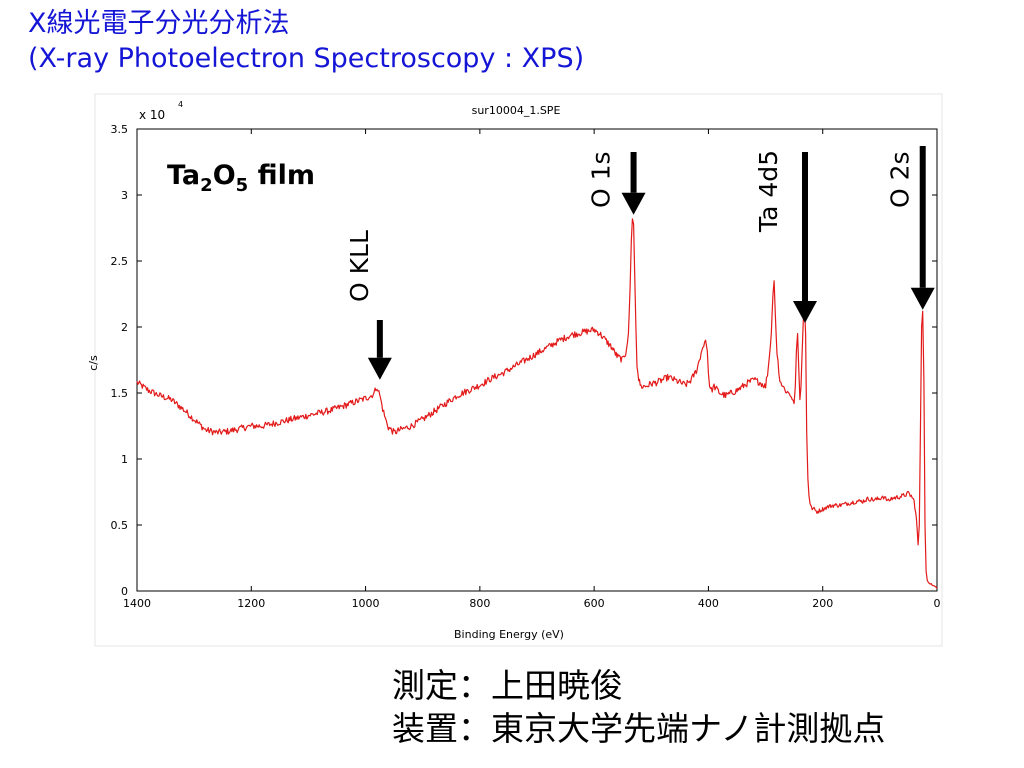 This screenshot has width=1024, height=768. What do you see at coordinates (594, 603) in the screenshot?
I see `x-tick-label: 600` at bounding box center [594, 603].